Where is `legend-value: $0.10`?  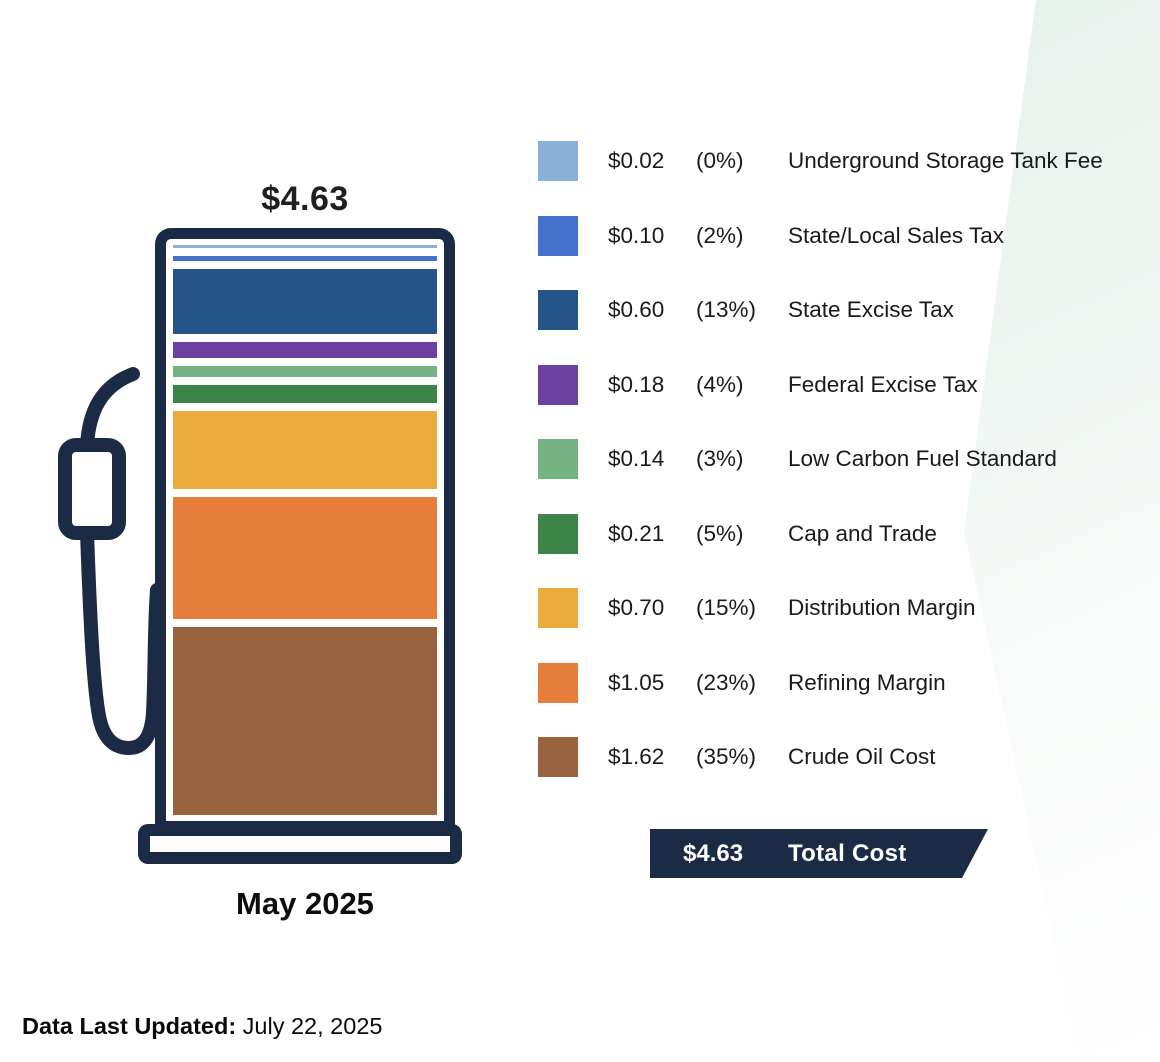 legend-value: $0.10 is located at coordinates (636, 235).